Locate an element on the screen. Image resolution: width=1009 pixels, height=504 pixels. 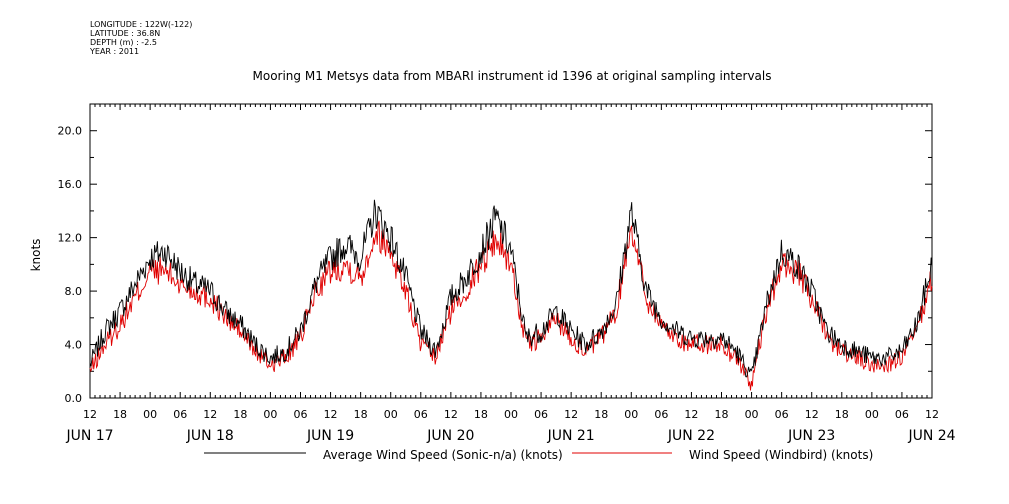
day-label: JUN 21 is located at coordinates (571, 436).